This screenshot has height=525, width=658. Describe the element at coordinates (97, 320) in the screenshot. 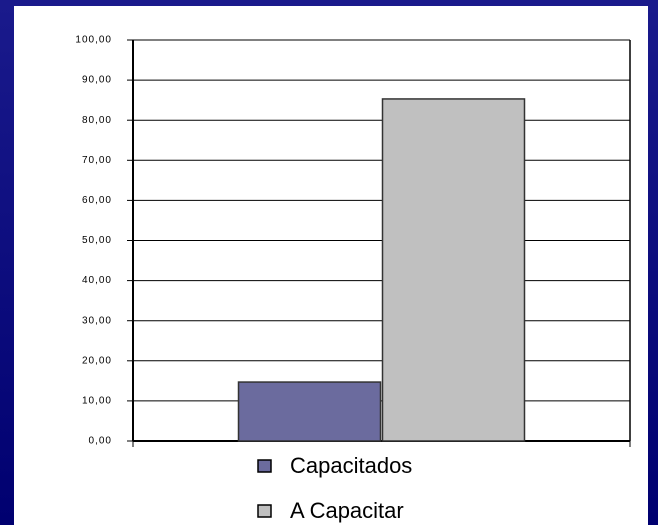

I see `y-tick-label: 30,00` at that location.